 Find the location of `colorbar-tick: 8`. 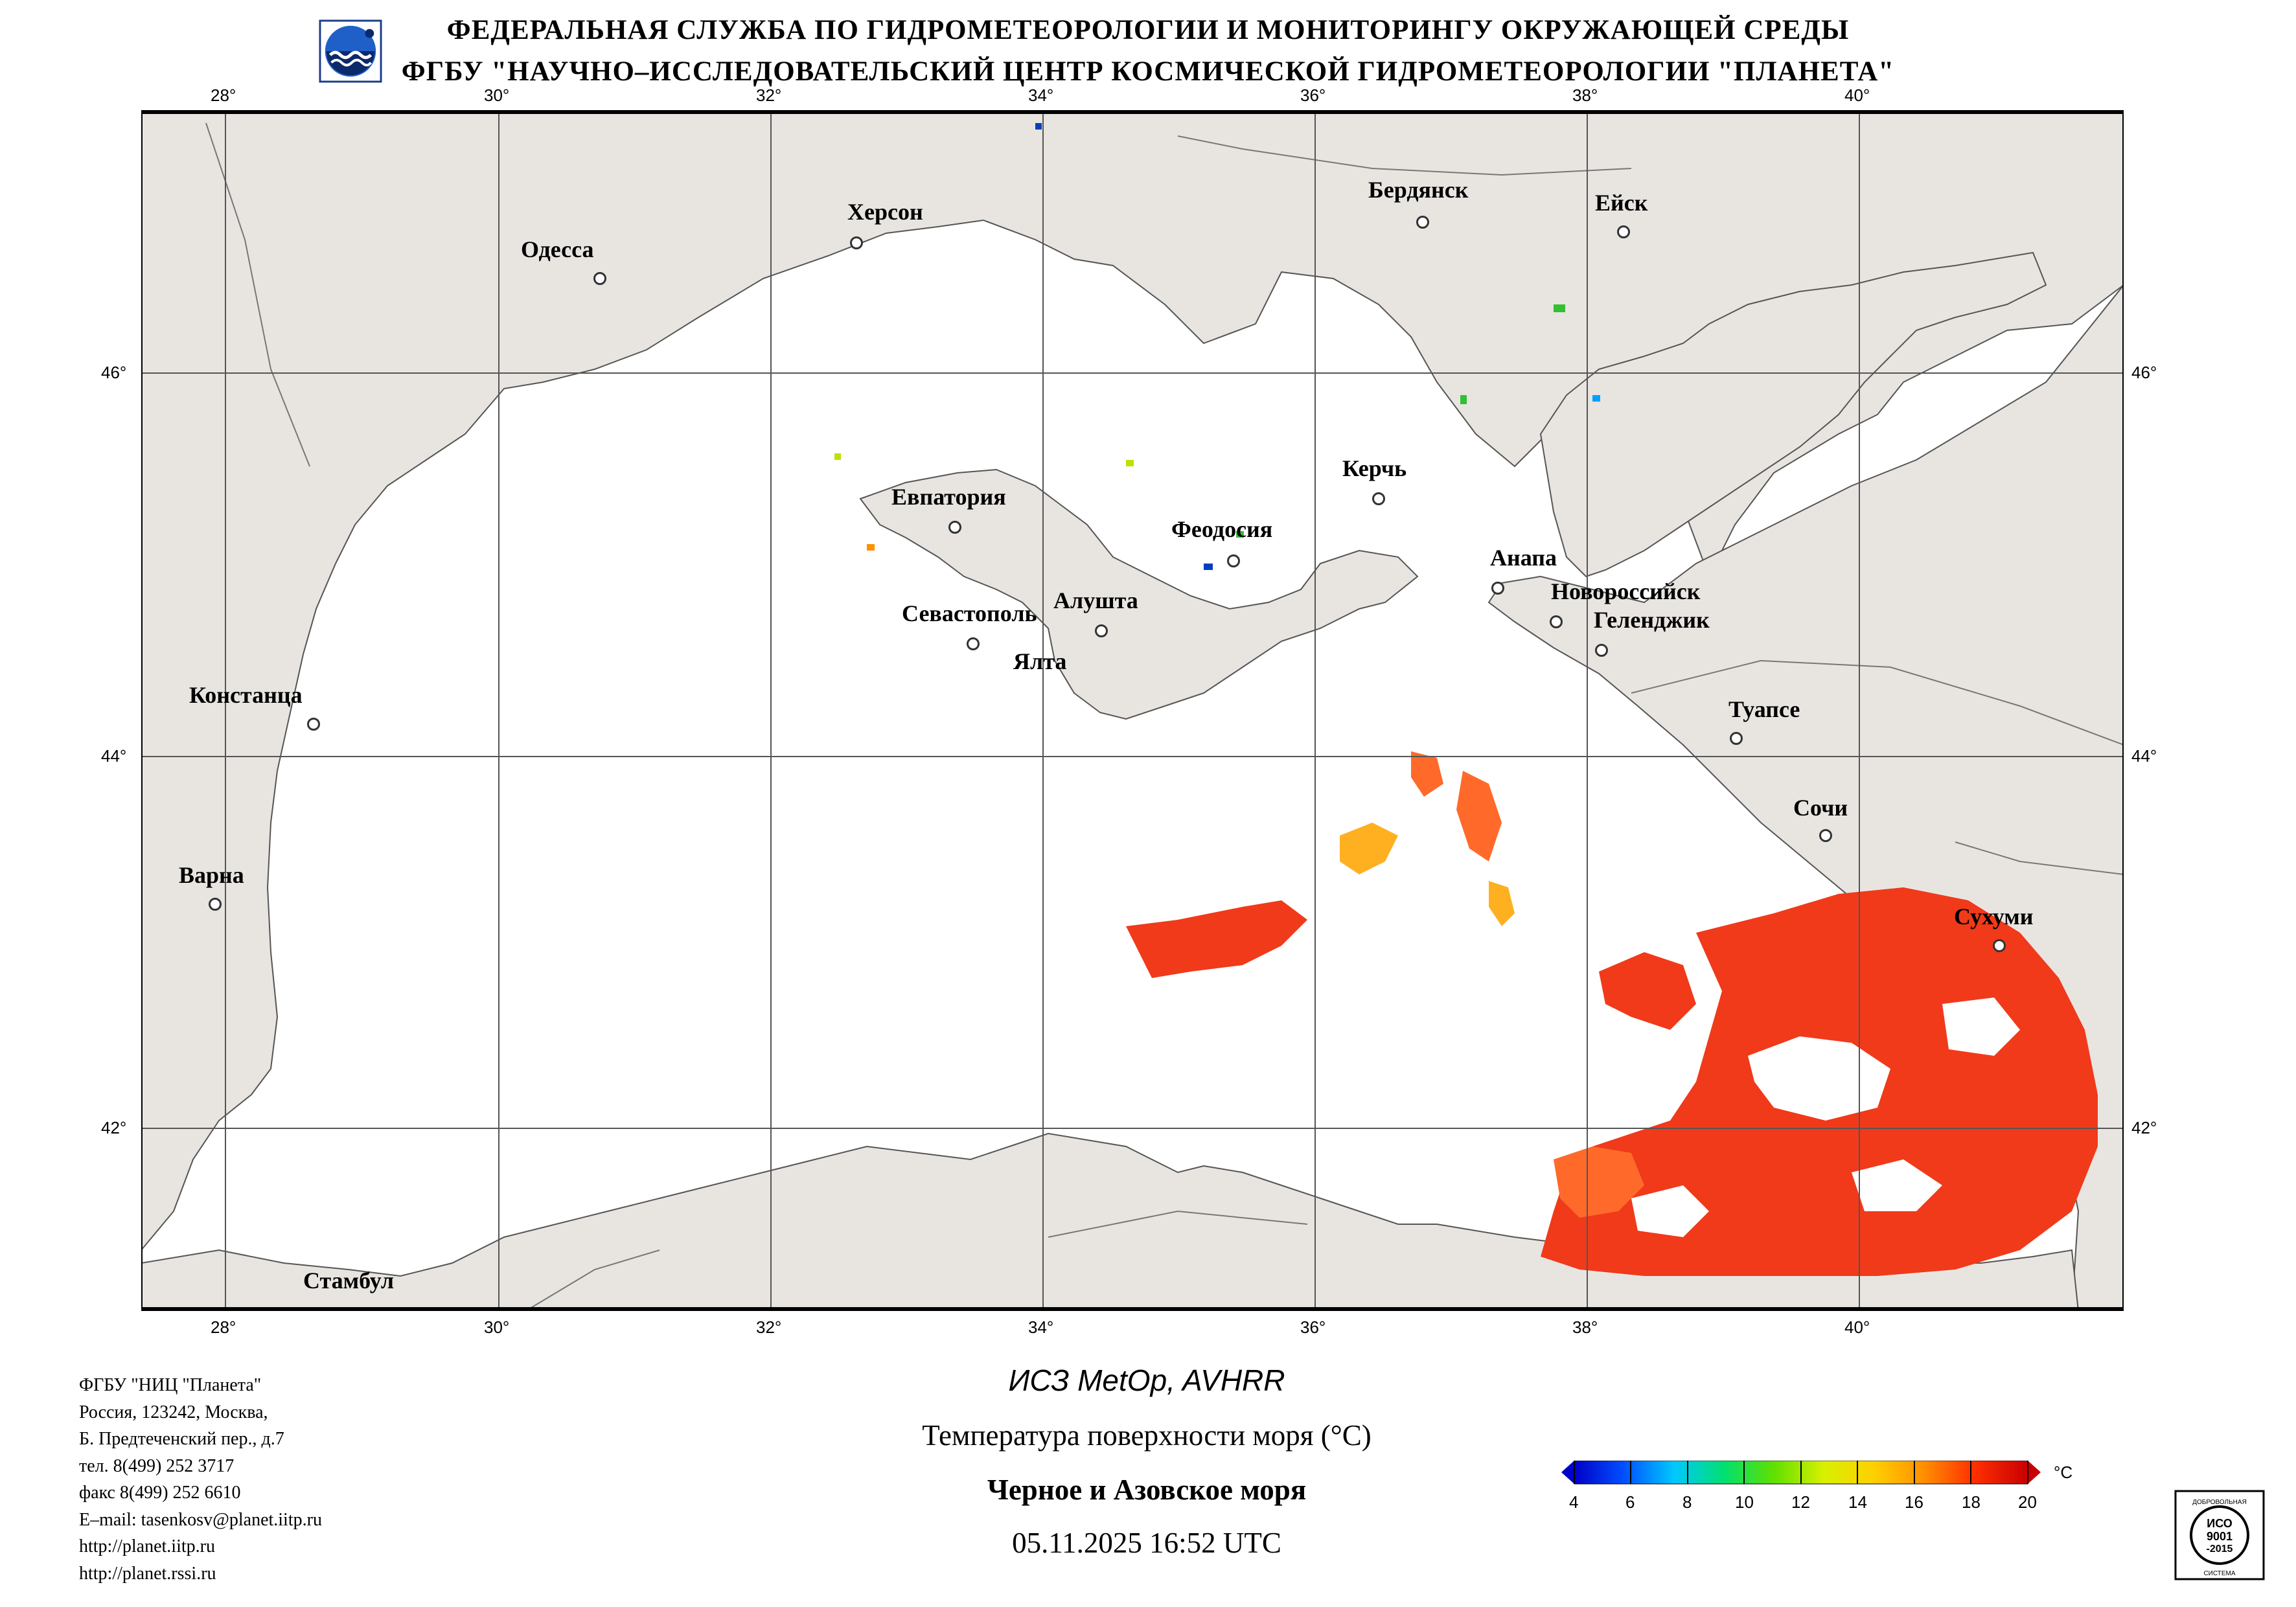

colorbar-tick: 8 is located at coordinates (1687, 1502).